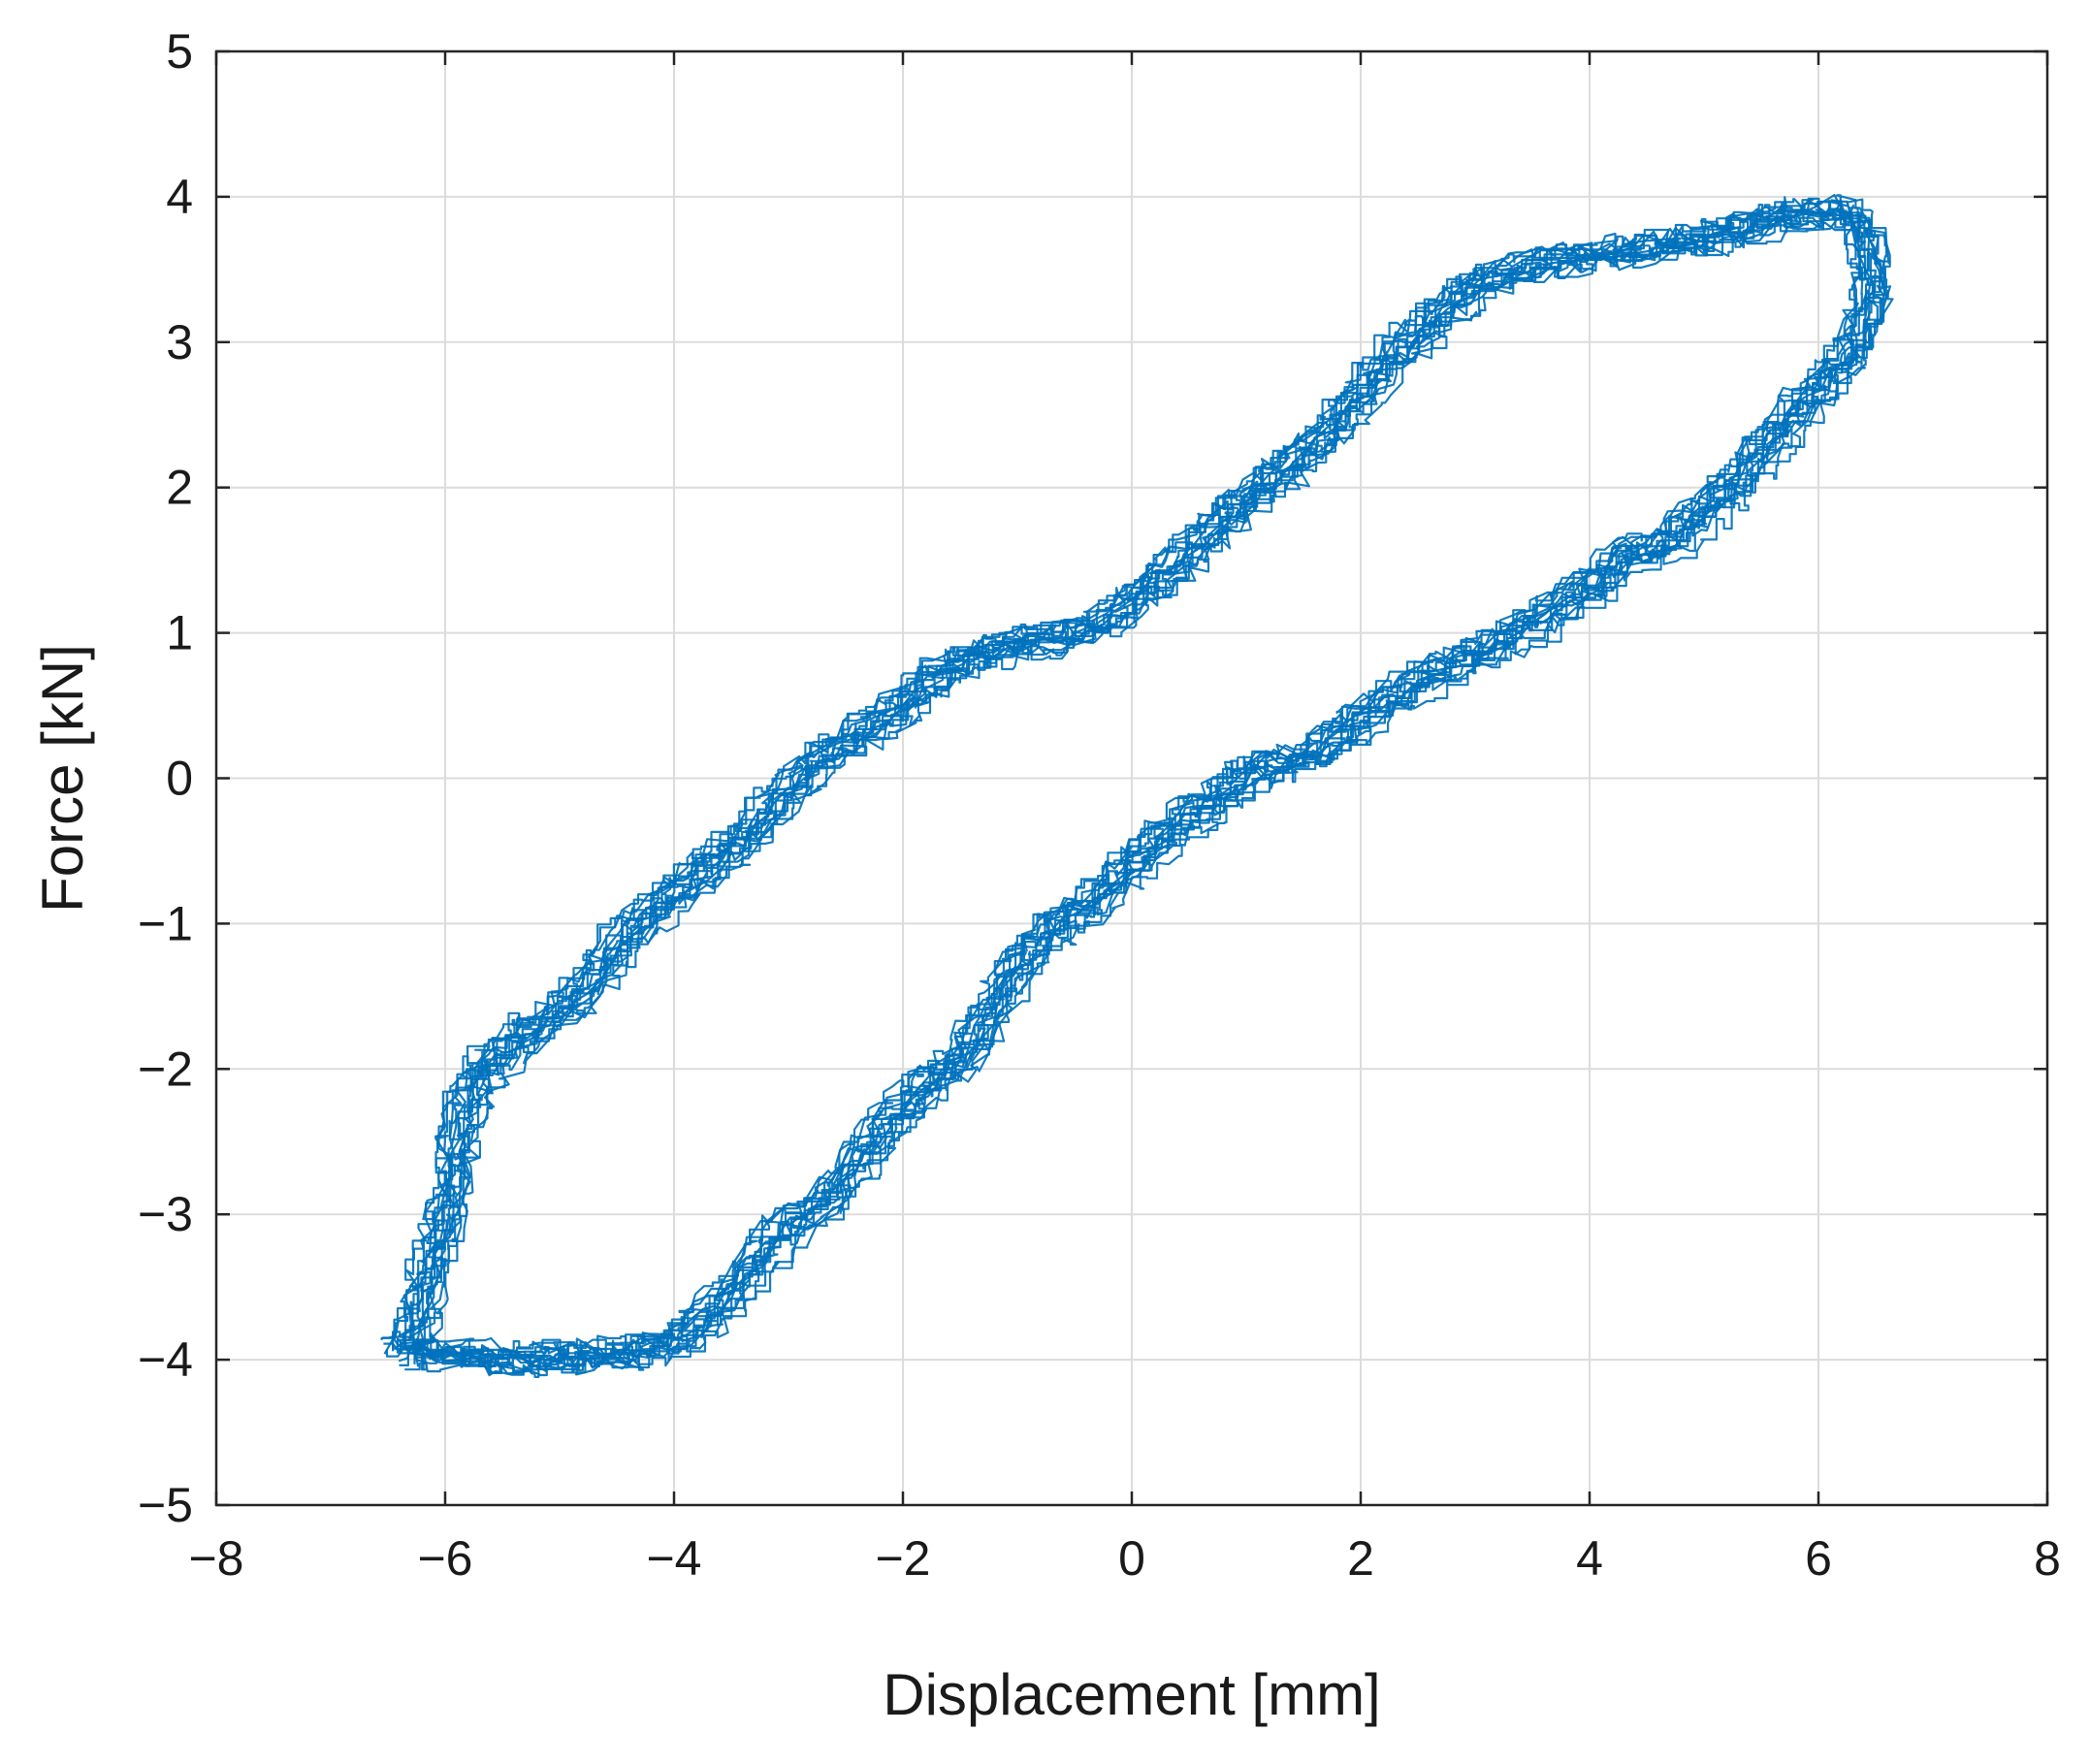  What do you see at coordinates (1818, 1558) in the screenshot?
I see `x-tick-label: 6` at bounding box center [1818, 1558].